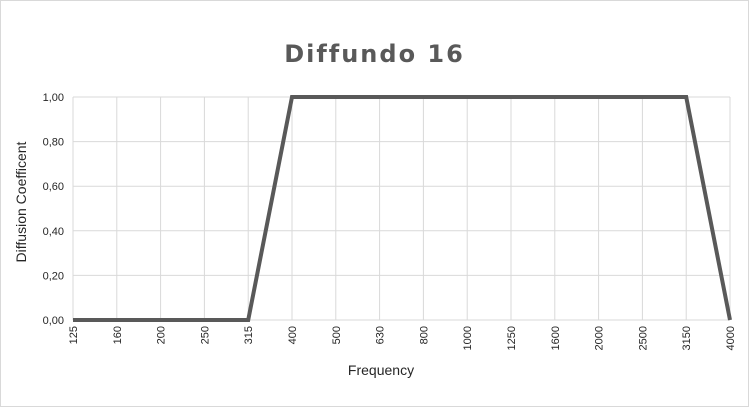 The height and width of the screenshot is (407, 749). What do you see at coordinates (249, 335) in the screenshot?
I see `x-tick-label: 315` at bounding box center [249, 335].